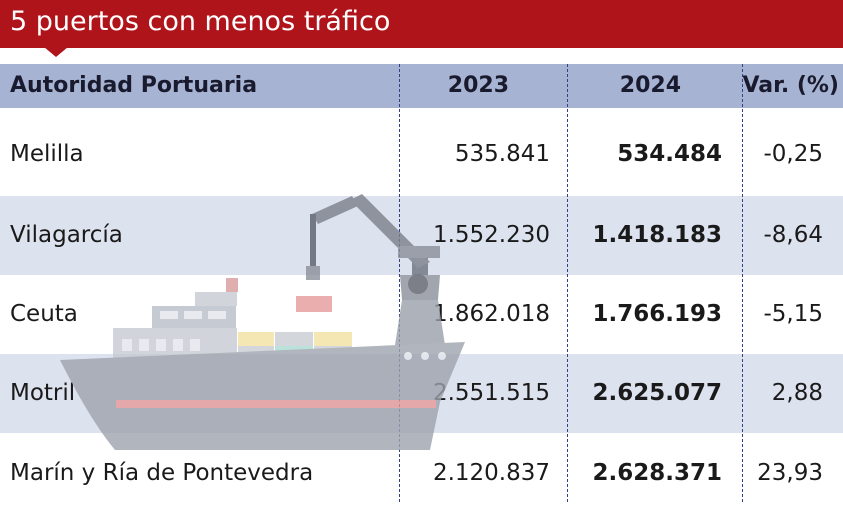 This screenshot has height=513, width=843. What do you see at coordinates (66, 235) in the screenshot?
I see `port-name: Vilagarcía` at bounding box center [66, 235].